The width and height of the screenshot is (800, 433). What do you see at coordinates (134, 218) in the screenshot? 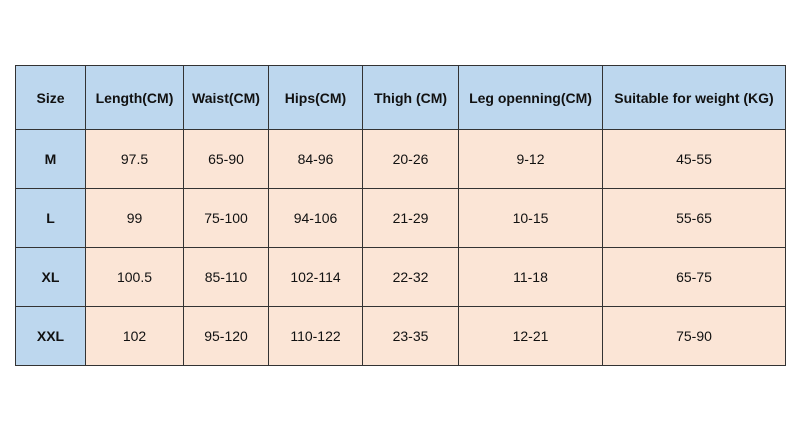
I see `table-cell: 99` at bounding box center [134, 218].